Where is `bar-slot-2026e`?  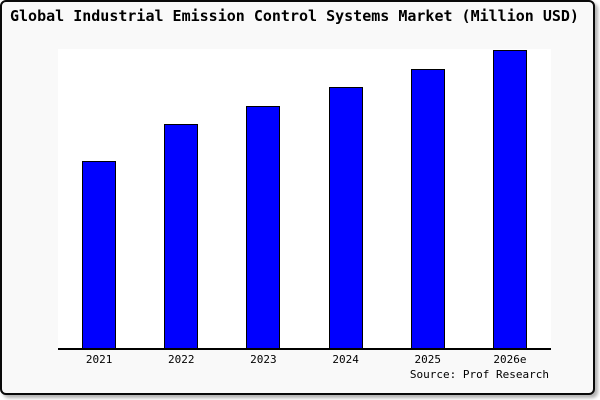
bar-slot-2026e is located at coordinates (510, 198).